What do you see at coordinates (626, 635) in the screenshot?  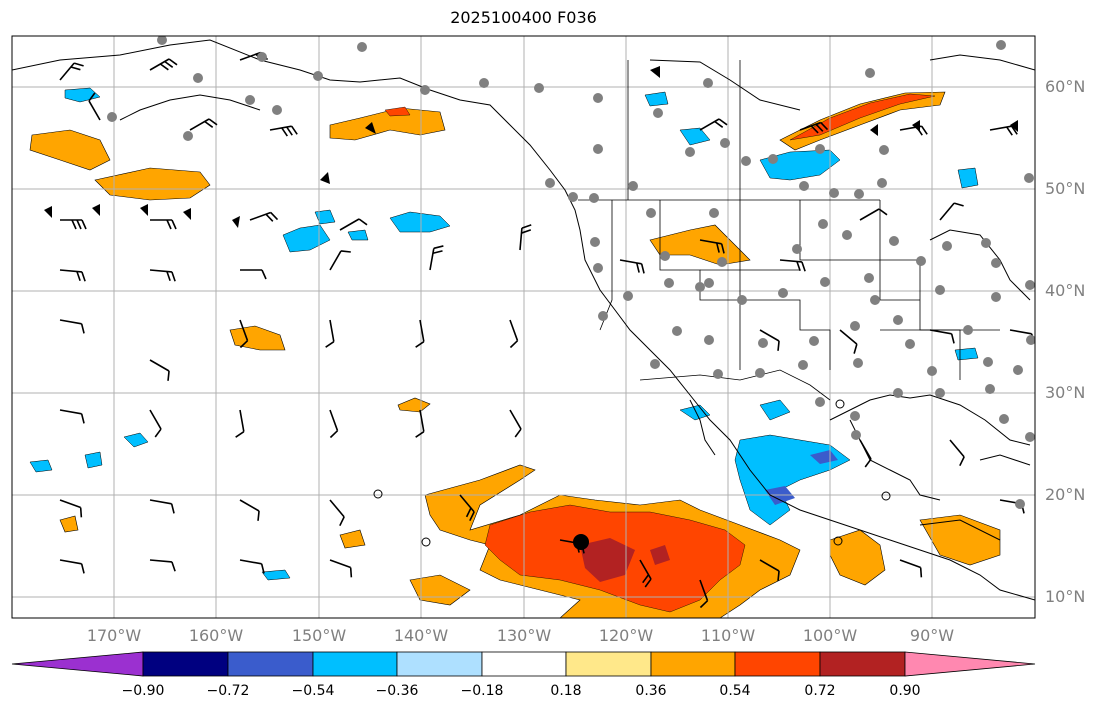 I see `lon-label-120w: 120°W` at bounding box center [626, 635].